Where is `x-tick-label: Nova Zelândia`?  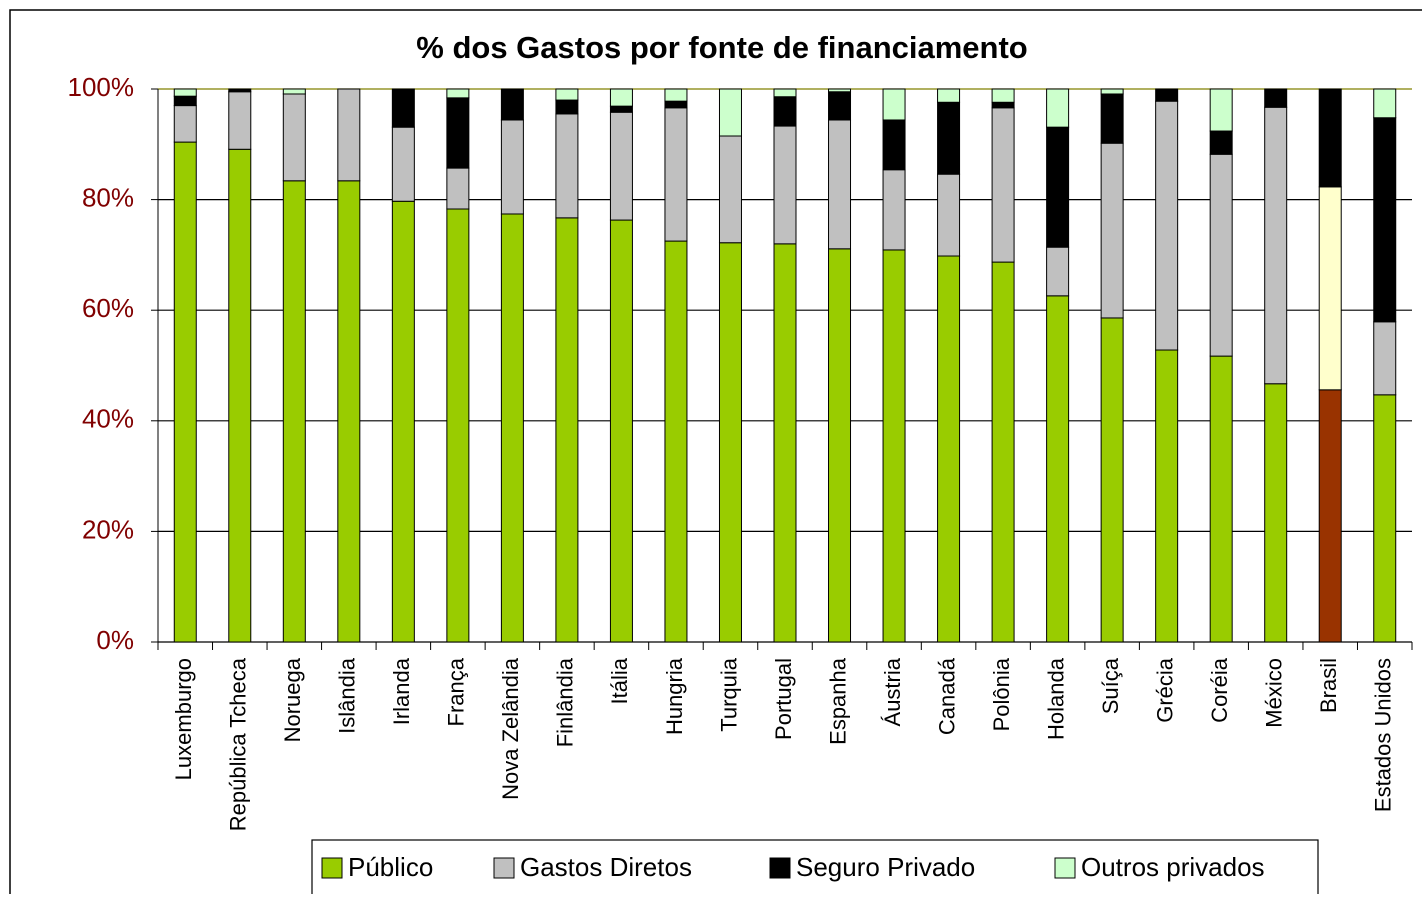
x-tick-label: Nova Zelândia is located at coordinates (510, 728).